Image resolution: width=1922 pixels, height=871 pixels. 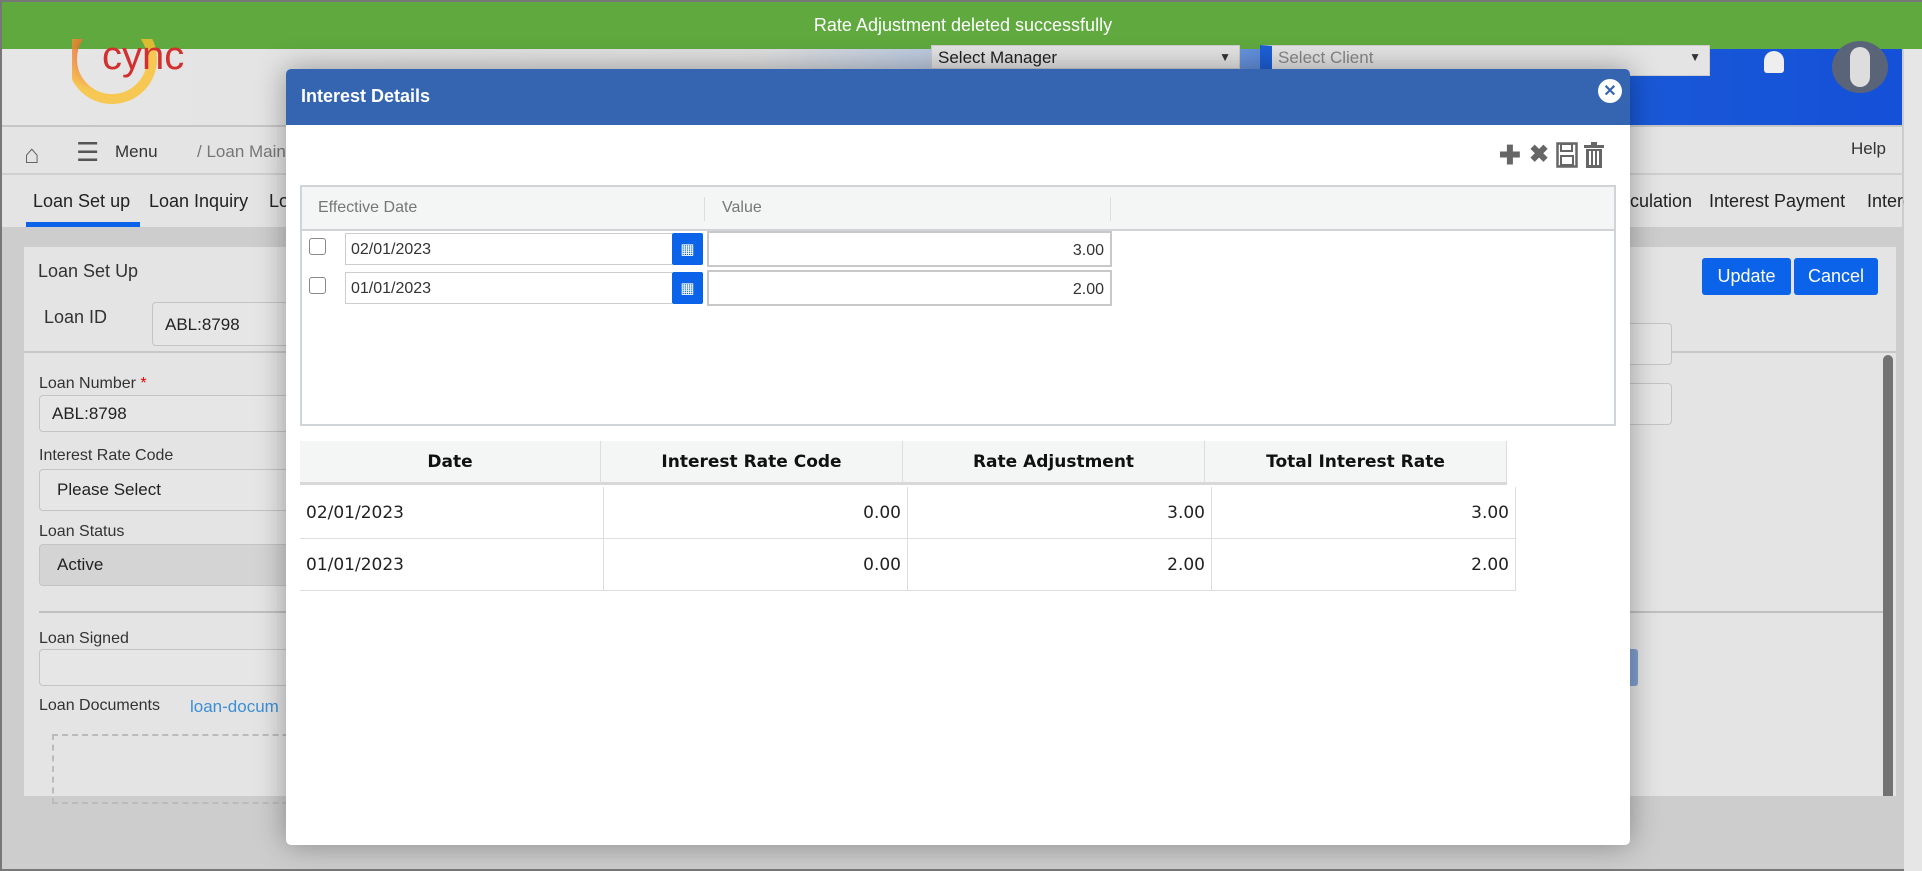 What do you see at coordinates (450, 463) in the screenshot?
I see `column-header-date: Date` at bounding box center [450, 463].